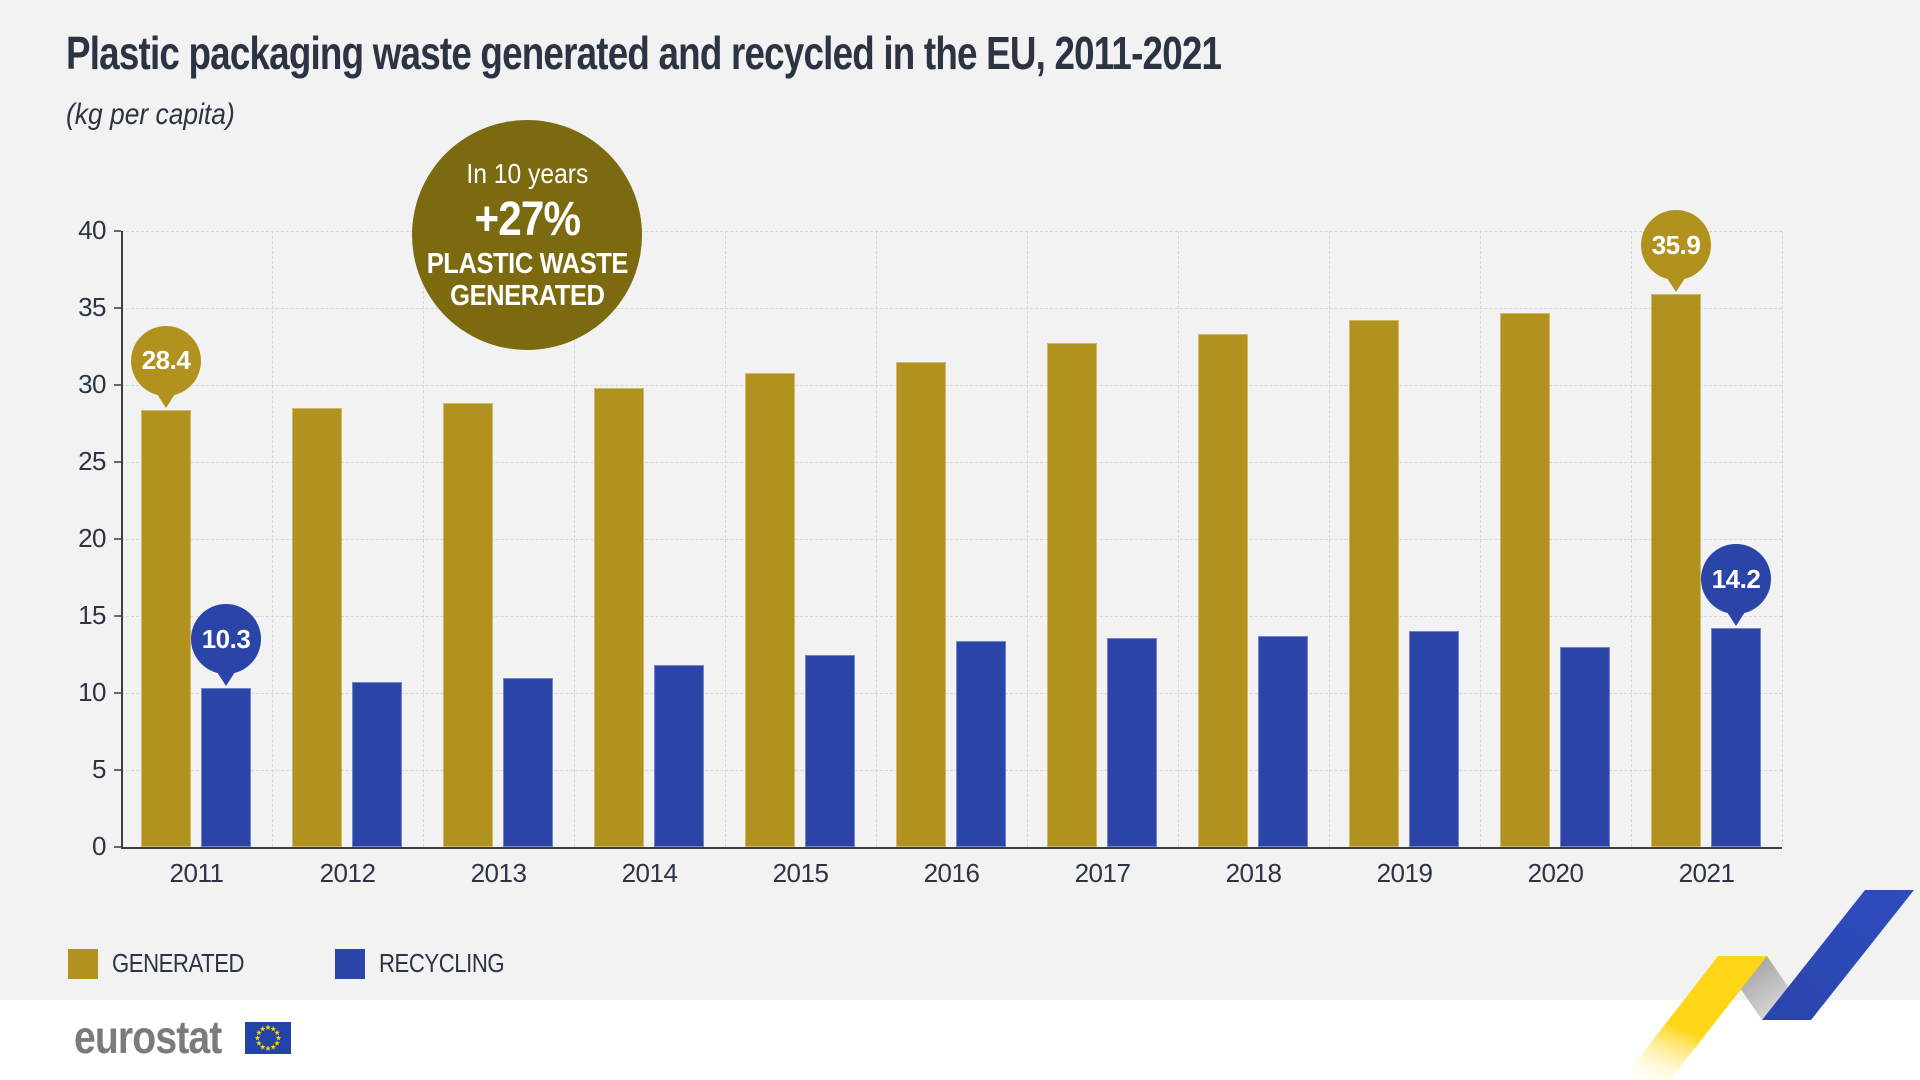 This screenshot has height=1080, width=1920. Describe the element at coordinates (1404, 873) in the screenshot. I see `x-axis-label-2019: 2019` at that location.